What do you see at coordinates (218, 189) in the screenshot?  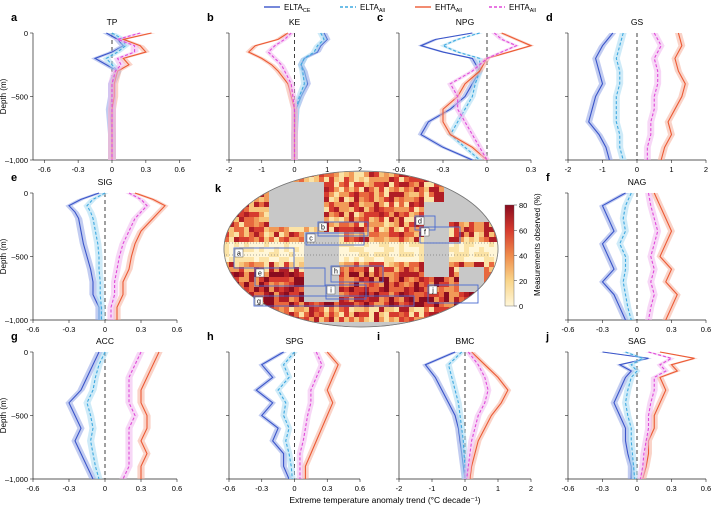 I see `panel-letter-k: k` at bounding box center [218, 189].